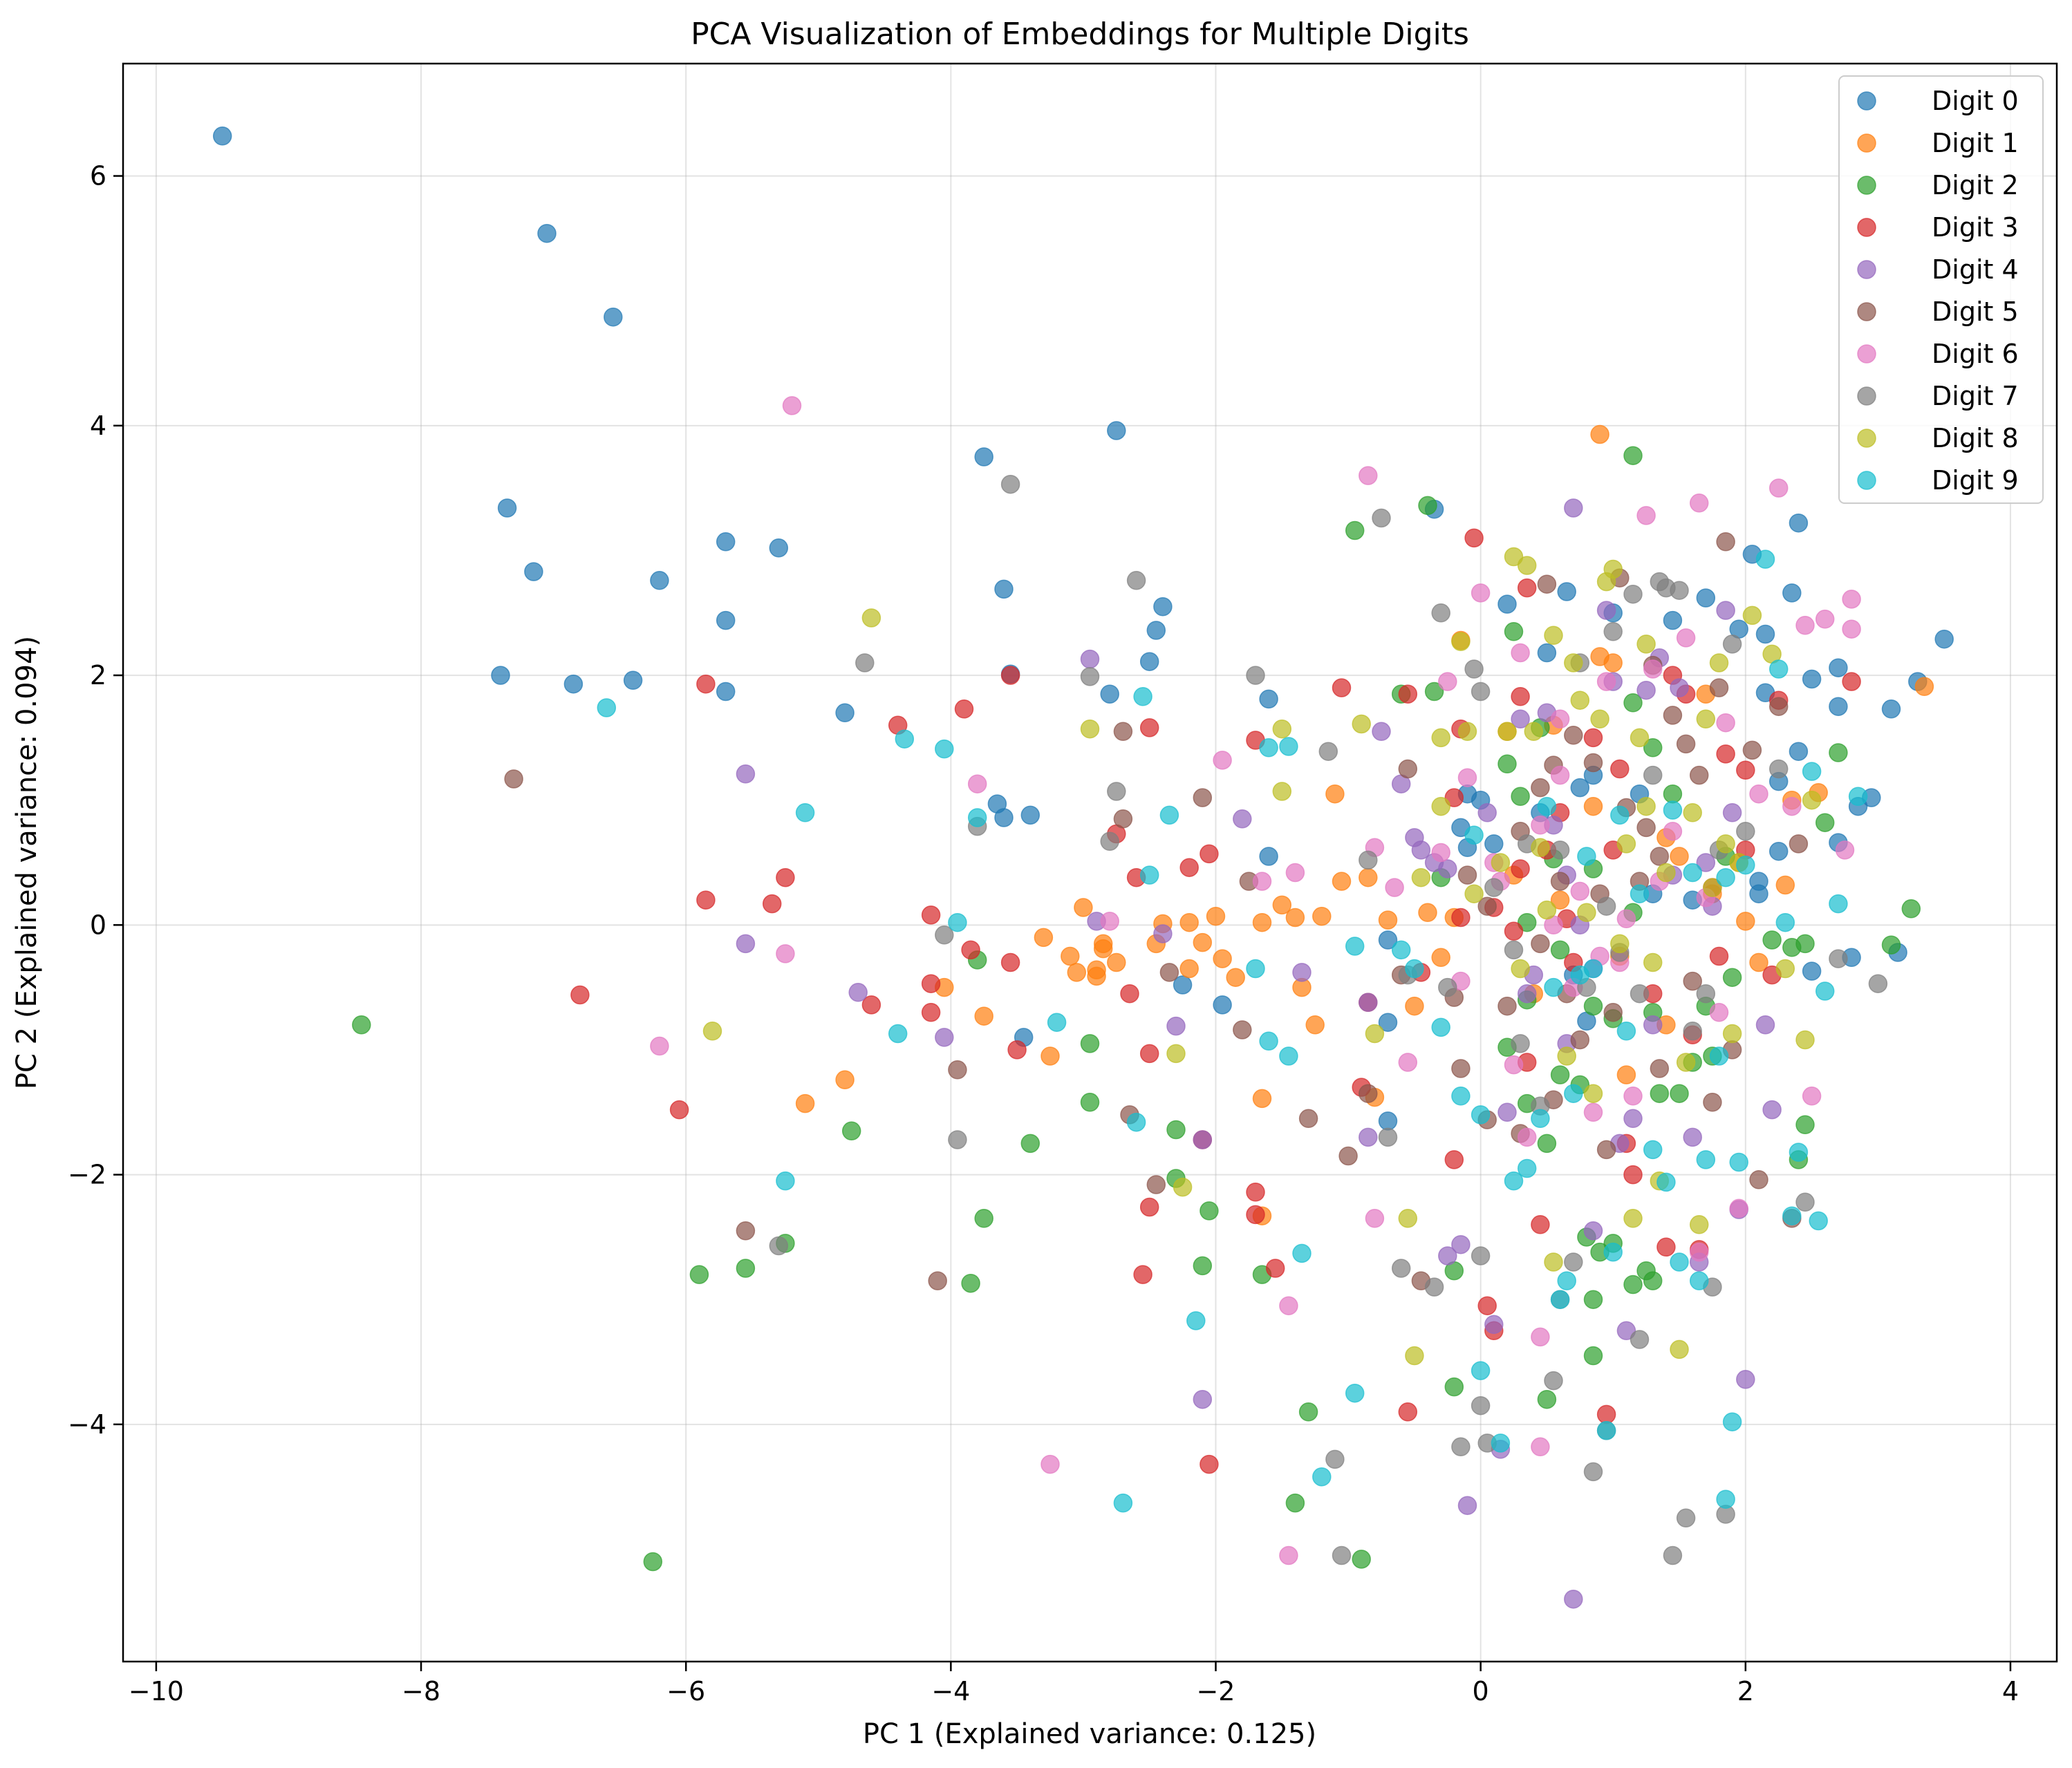 The height and width of the screenshot is (1768, 2072). Describe the element at coordinates (1975, 269) in the screenshot. I see `legend-label: Digit 4` at that location.